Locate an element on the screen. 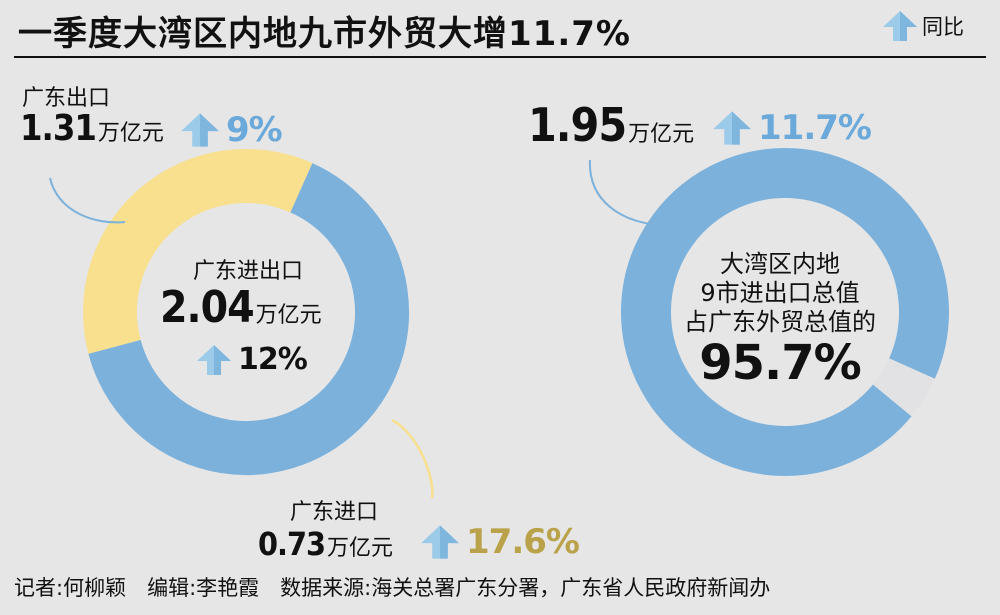  import-growth-value: 17.6% is located at coordinates (523, 542).